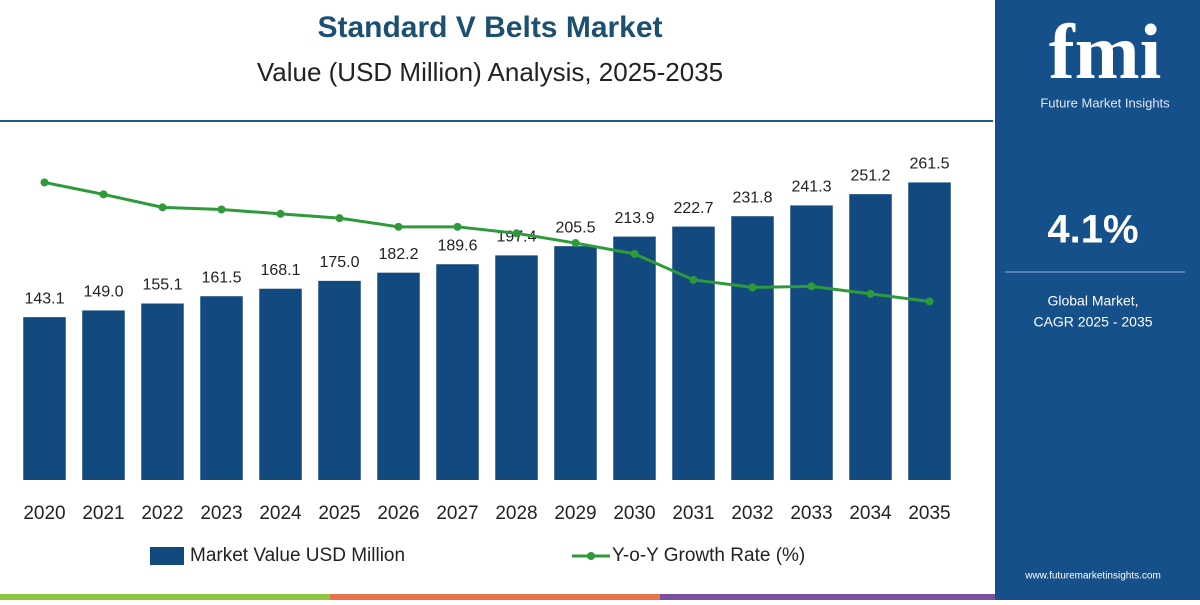  Describe the element at coordinates (398, 254) in the screenshot. I see `data-label: 182.2` at that location.